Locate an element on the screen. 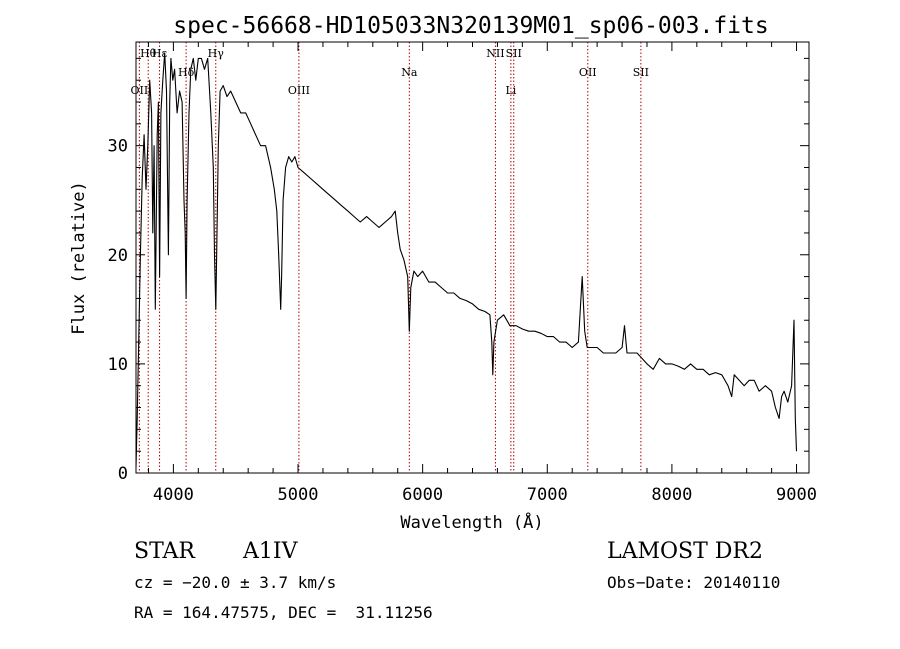 The image size is (900, 649). line-marker-label: Hδ is located at coordinates (186, 72).